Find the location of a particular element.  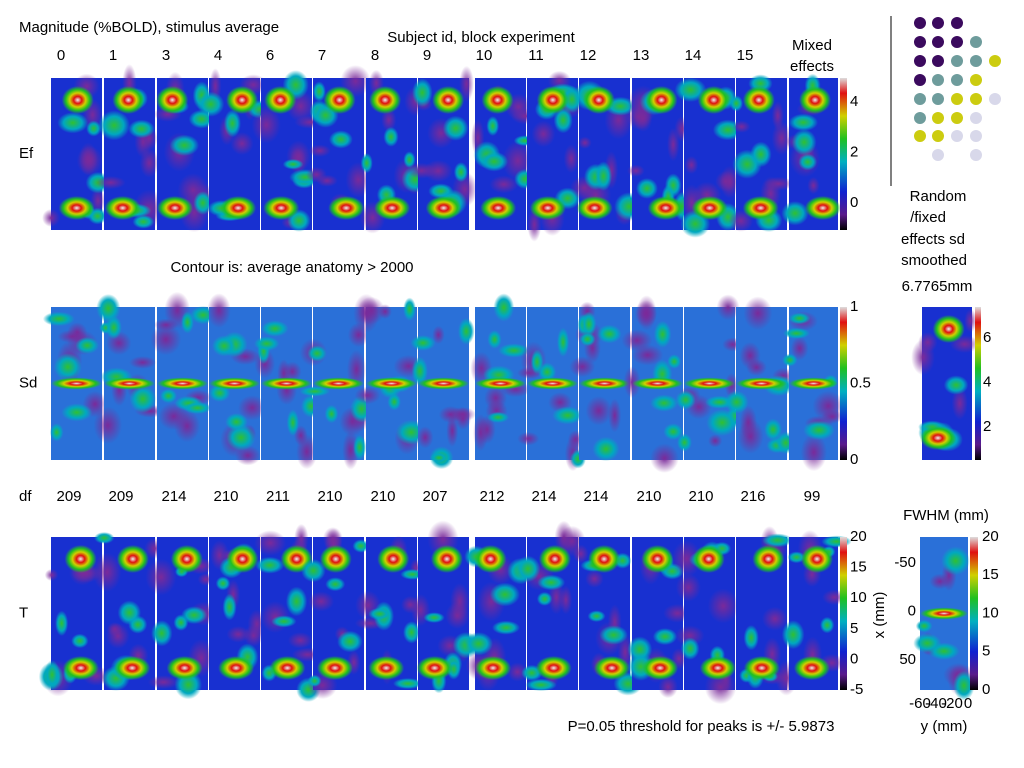

subject-id: 6 is located at coordinates (270, 55).